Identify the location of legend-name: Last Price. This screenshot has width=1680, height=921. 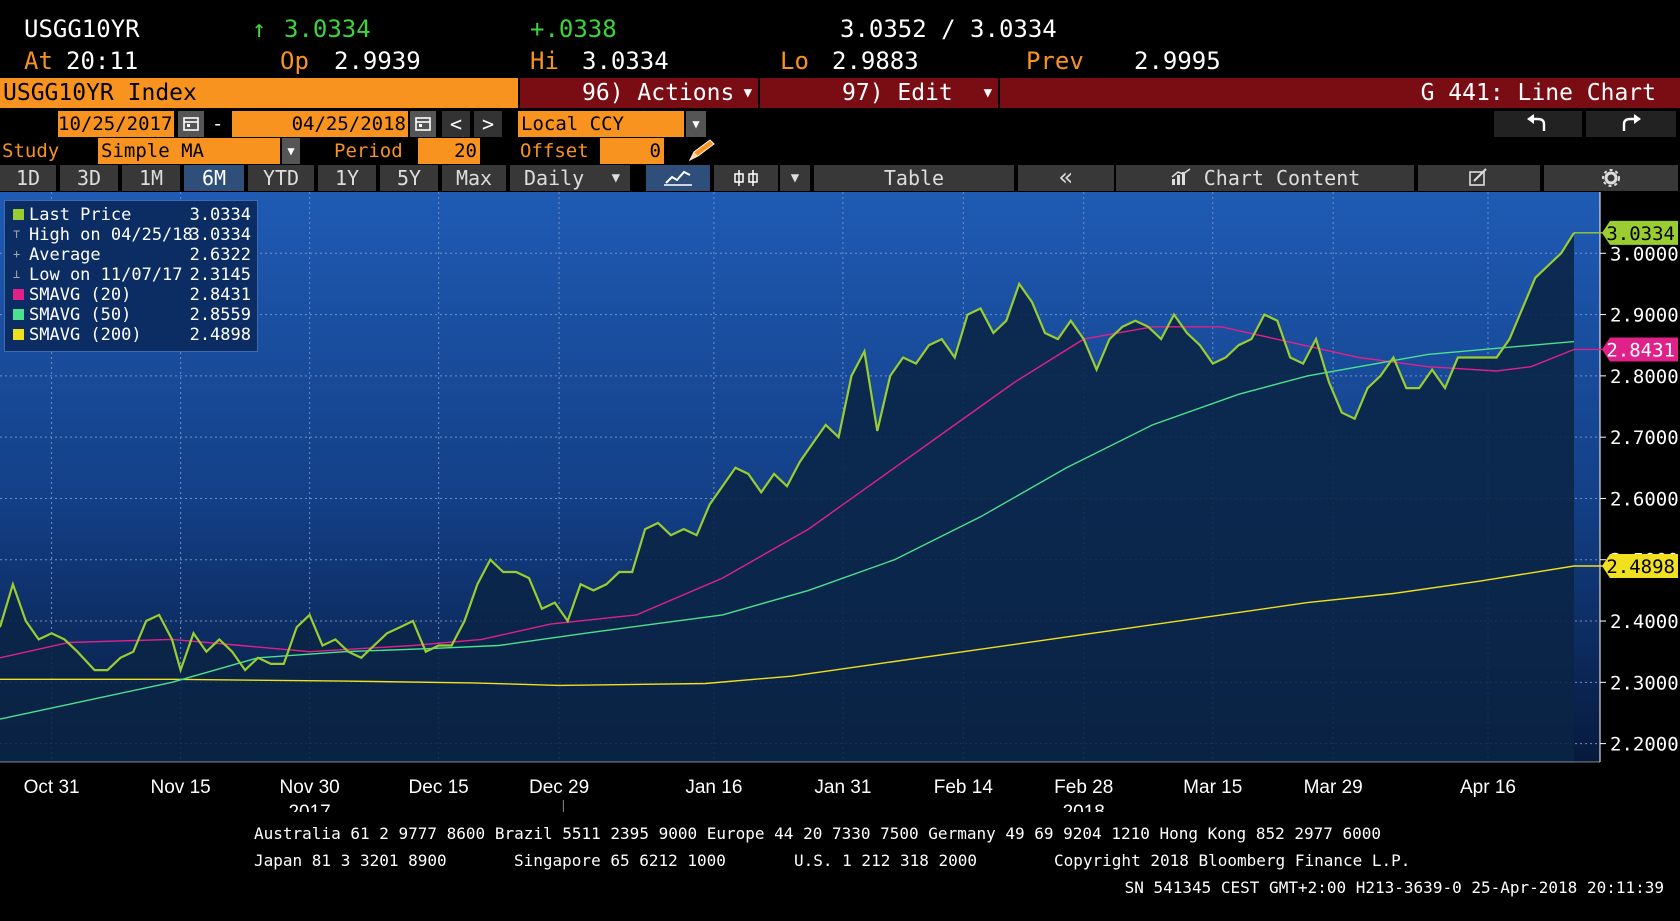
(80, 215).